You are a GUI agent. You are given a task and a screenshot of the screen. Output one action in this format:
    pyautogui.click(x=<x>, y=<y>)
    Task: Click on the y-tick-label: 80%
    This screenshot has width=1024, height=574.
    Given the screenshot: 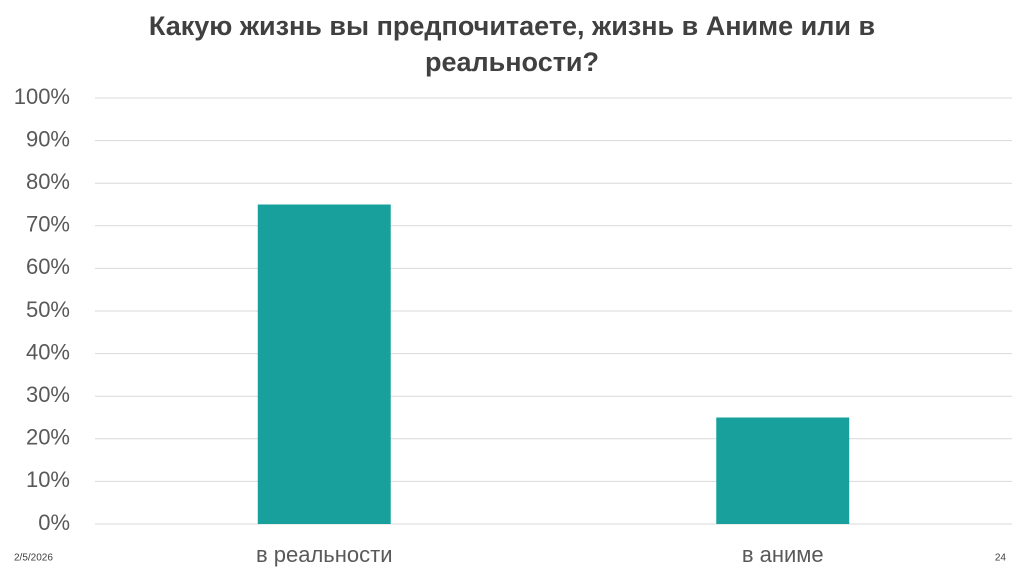 What is the action you would take?
    pyautogui.click(x=48, y=181)
    